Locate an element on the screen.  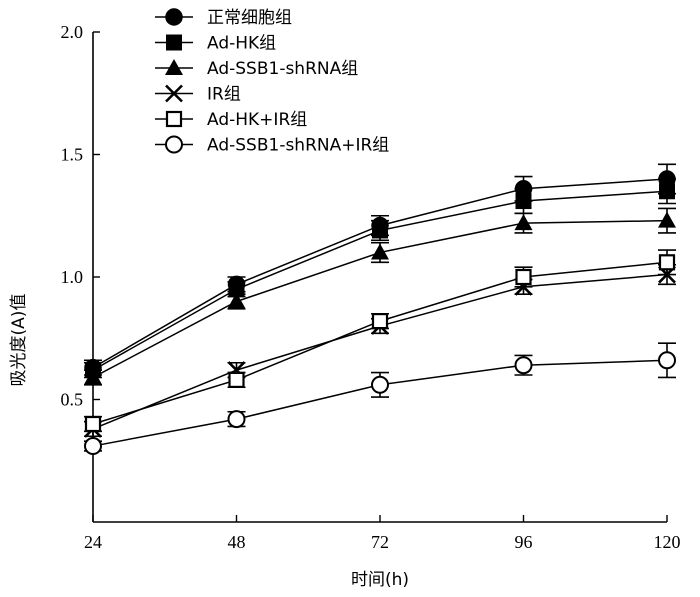
legend-item: Ad-HK组 is located at coordinates (215, 44).